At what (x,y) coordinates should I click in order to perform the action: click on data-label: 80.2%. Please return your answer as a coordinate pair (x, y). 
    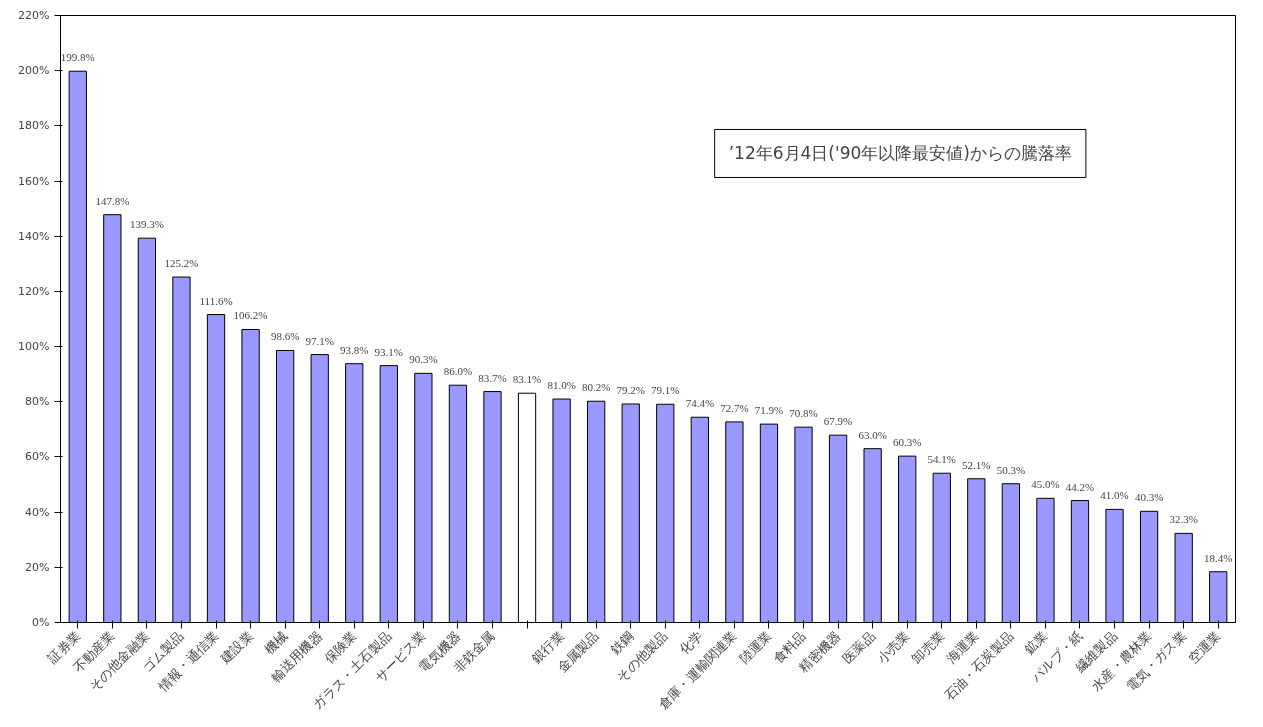
    Looking at the image, I should click on (596, 387).